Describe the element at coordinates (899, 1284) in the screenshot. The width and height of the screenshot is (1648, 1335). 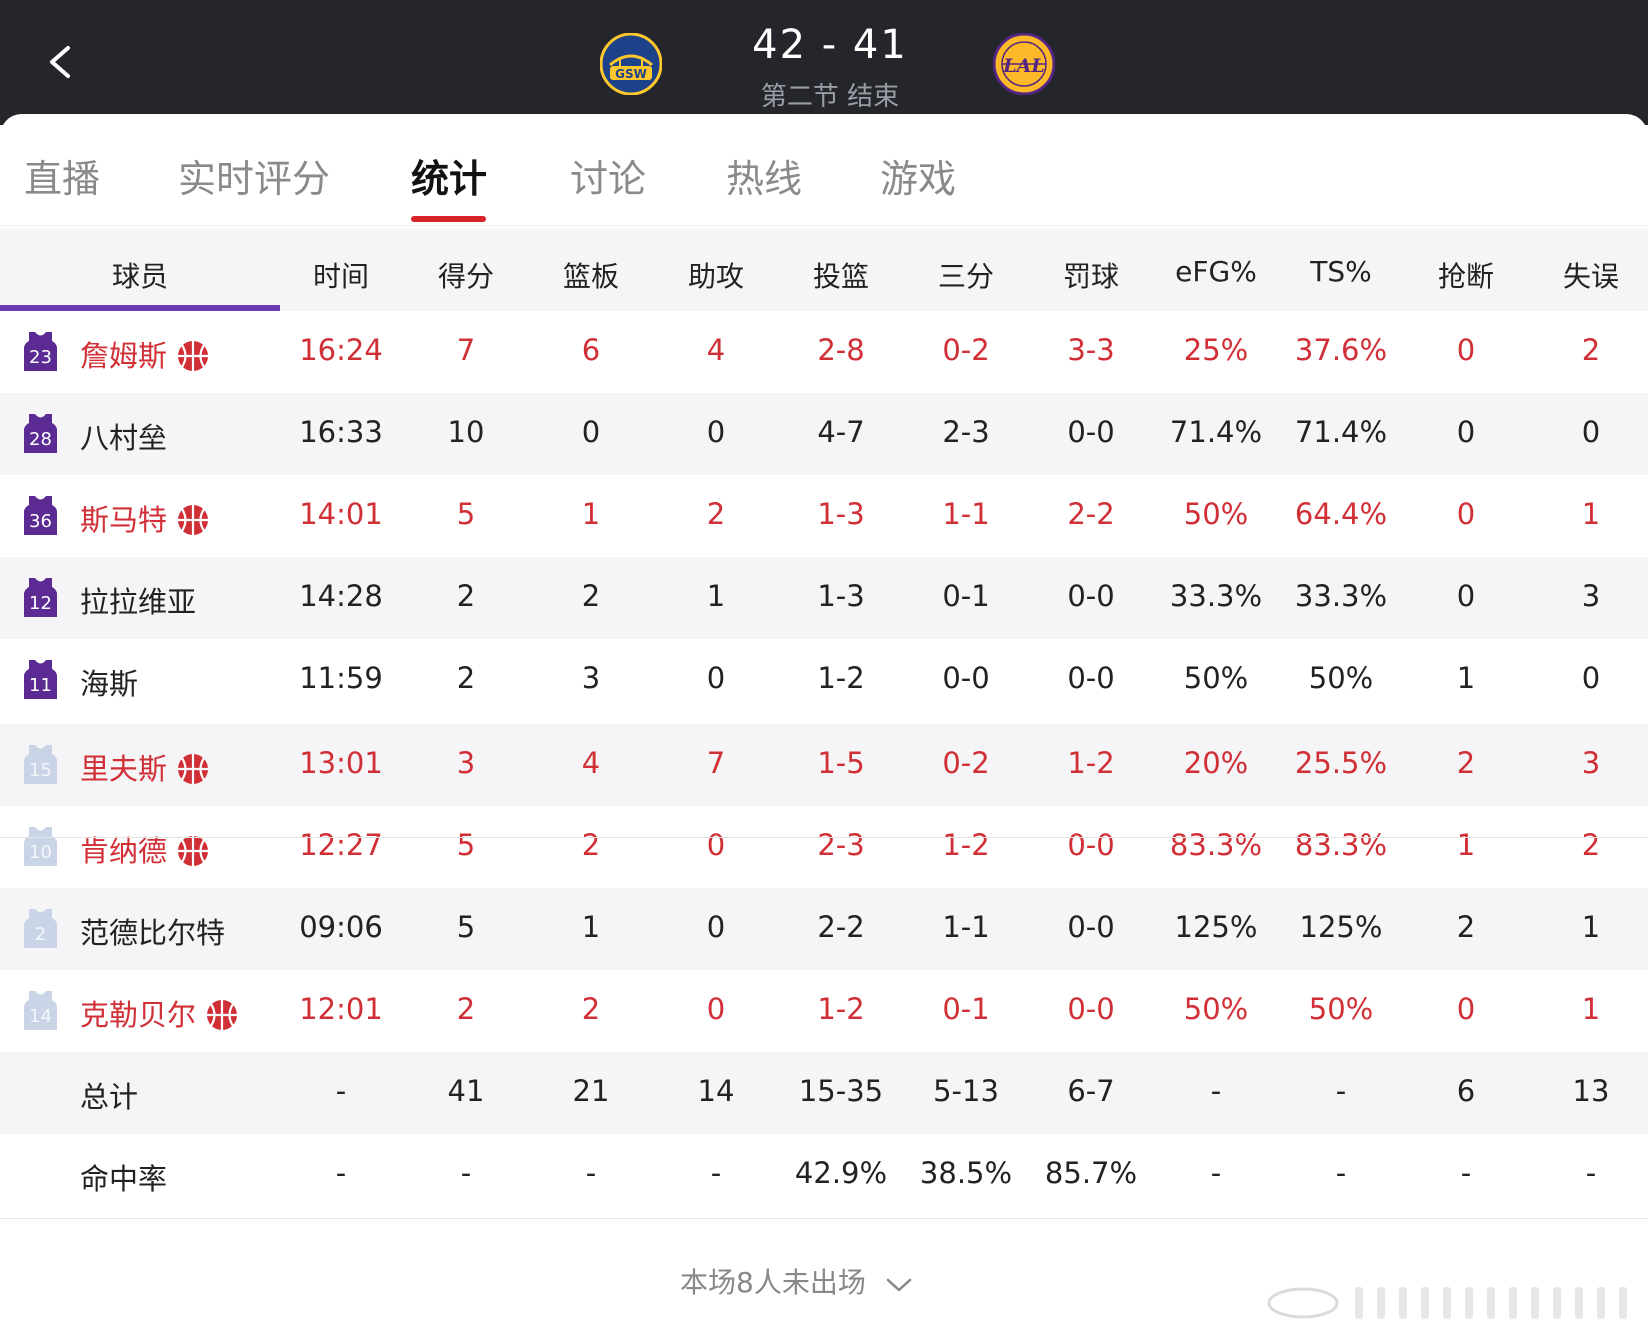
I see `chevron-down-icon` at that location.